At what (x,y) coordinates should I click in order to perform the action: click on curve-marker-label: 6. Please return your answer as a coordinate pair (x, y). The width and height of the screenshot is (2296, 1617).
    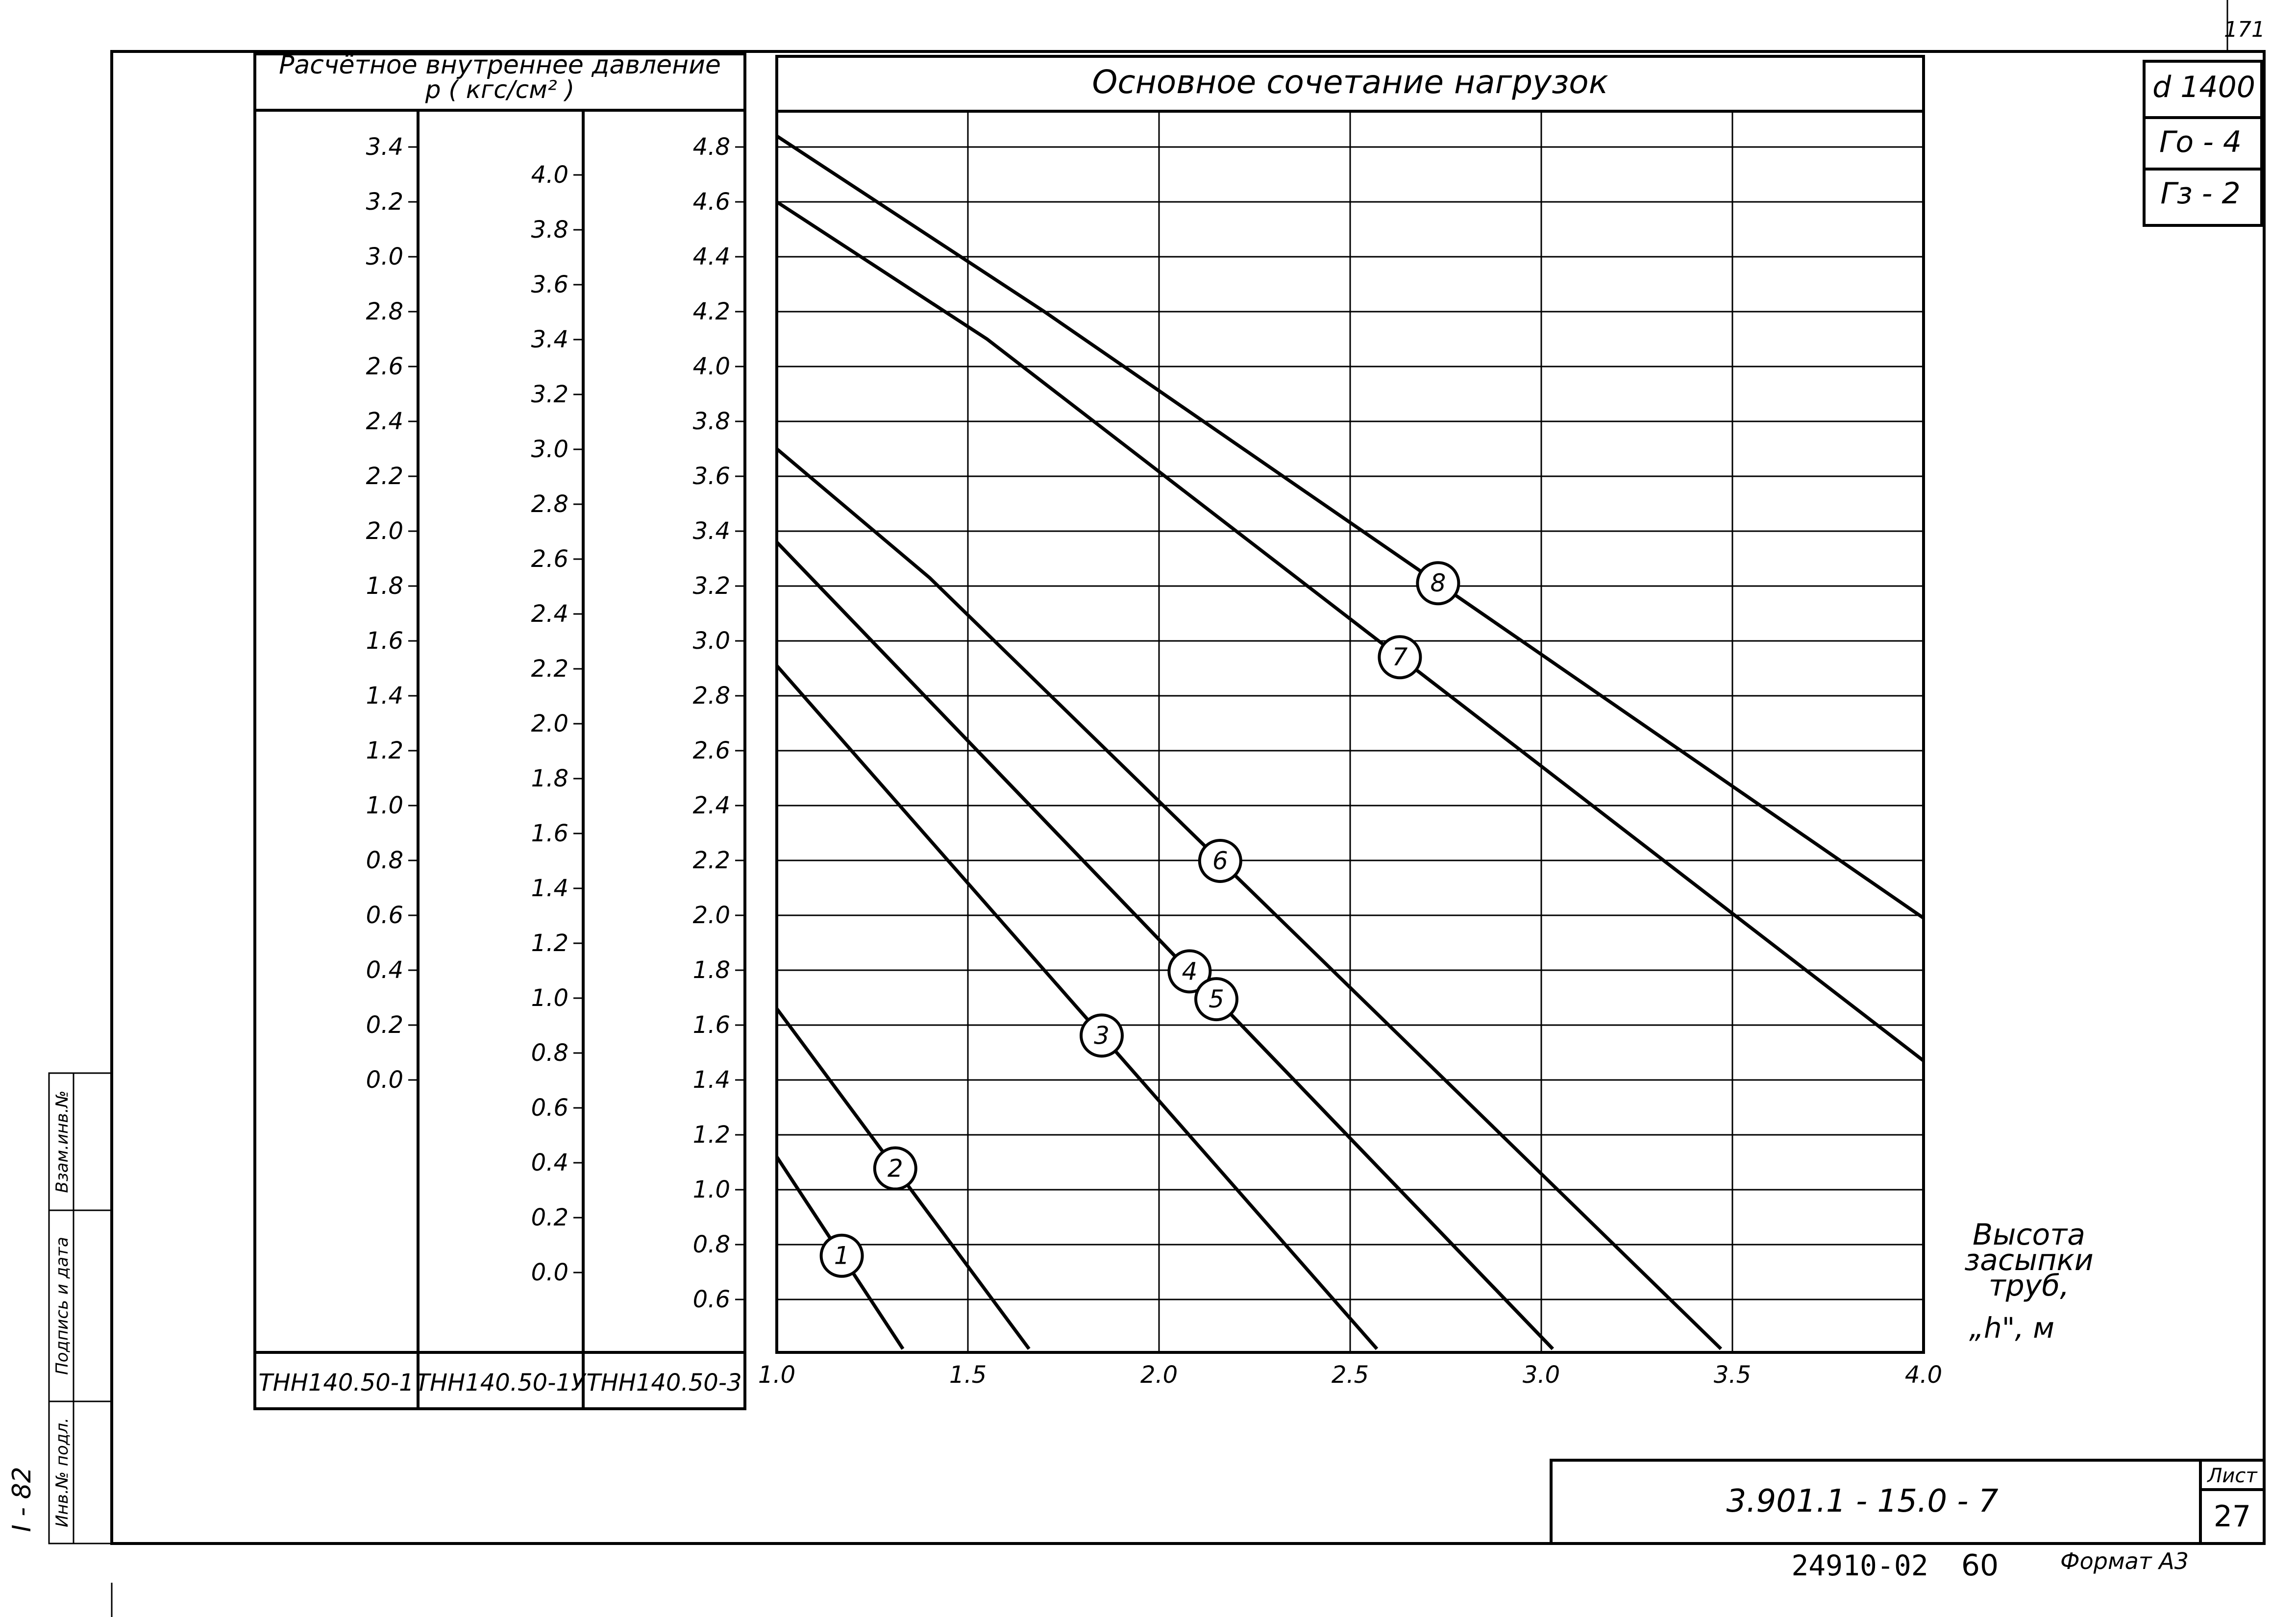
    Looking at the image, I should click on (1220, 861).